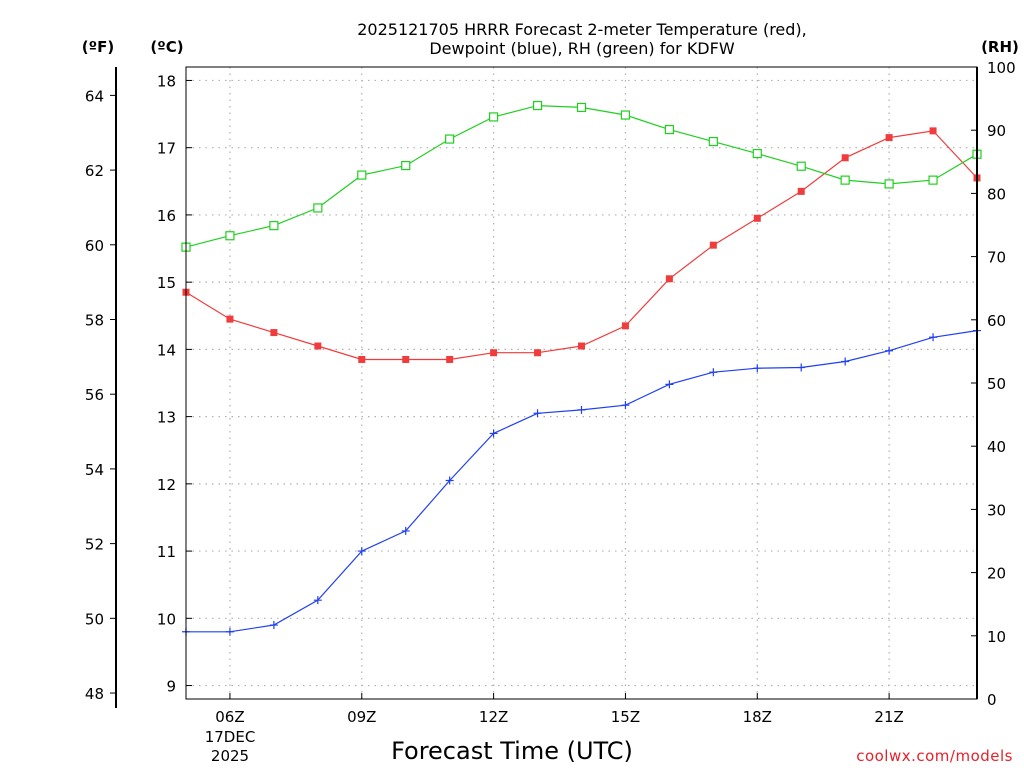  What do you see at coordinates (512, 751) in the screenshot?
I see `x-axis-label: Forecast Time (UTC)` at bounding box center [512, 751].